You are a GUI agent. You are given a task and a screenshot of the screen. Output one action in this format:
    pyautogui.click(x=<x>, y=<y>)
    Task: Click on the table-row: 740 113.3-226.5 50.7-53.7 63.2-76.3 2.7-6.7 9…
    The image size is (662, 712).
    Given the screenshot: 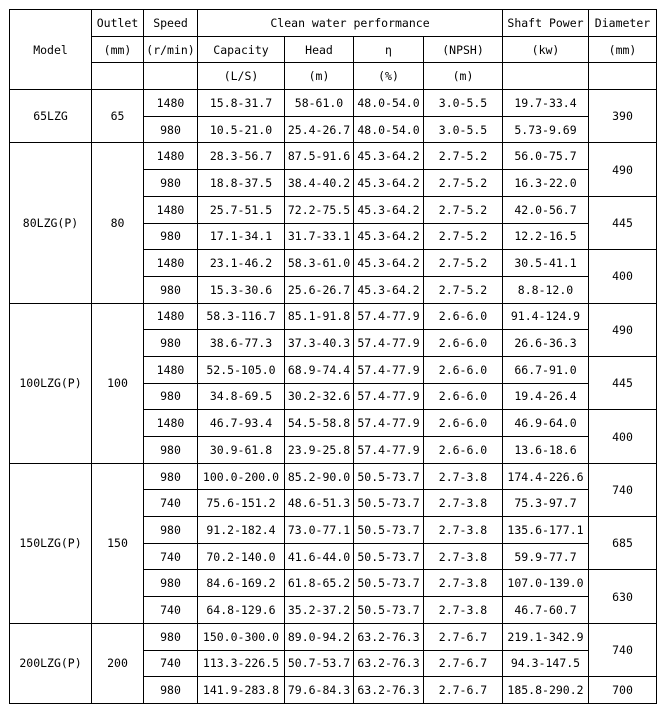 What is the action you would take?
    pyautogui.click(x=333, y=663)
    